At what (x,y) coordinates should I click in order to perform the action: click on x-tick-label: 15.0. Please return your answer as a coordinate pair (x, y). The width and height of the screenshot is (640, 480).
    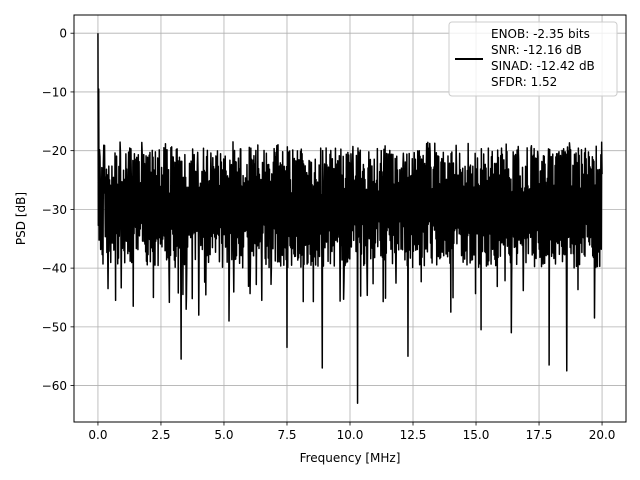
    Looking at the image, I should click on (476, 435).